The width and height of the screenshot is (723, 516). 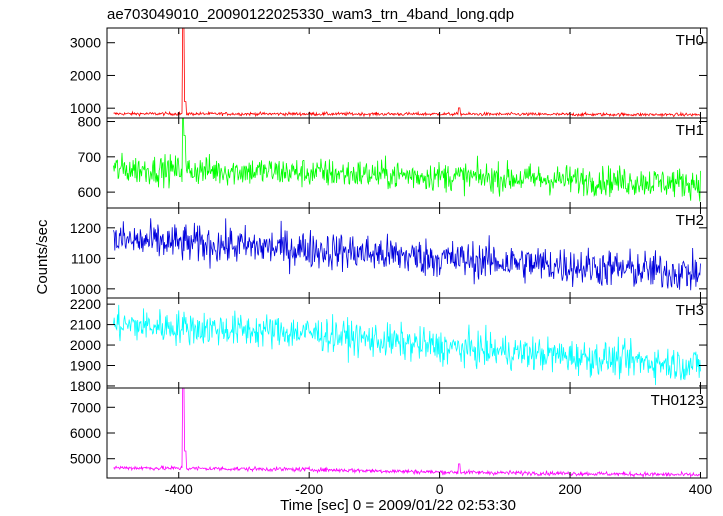 I want to click on y-tick-label: 1800, so click(x=85, y=386).